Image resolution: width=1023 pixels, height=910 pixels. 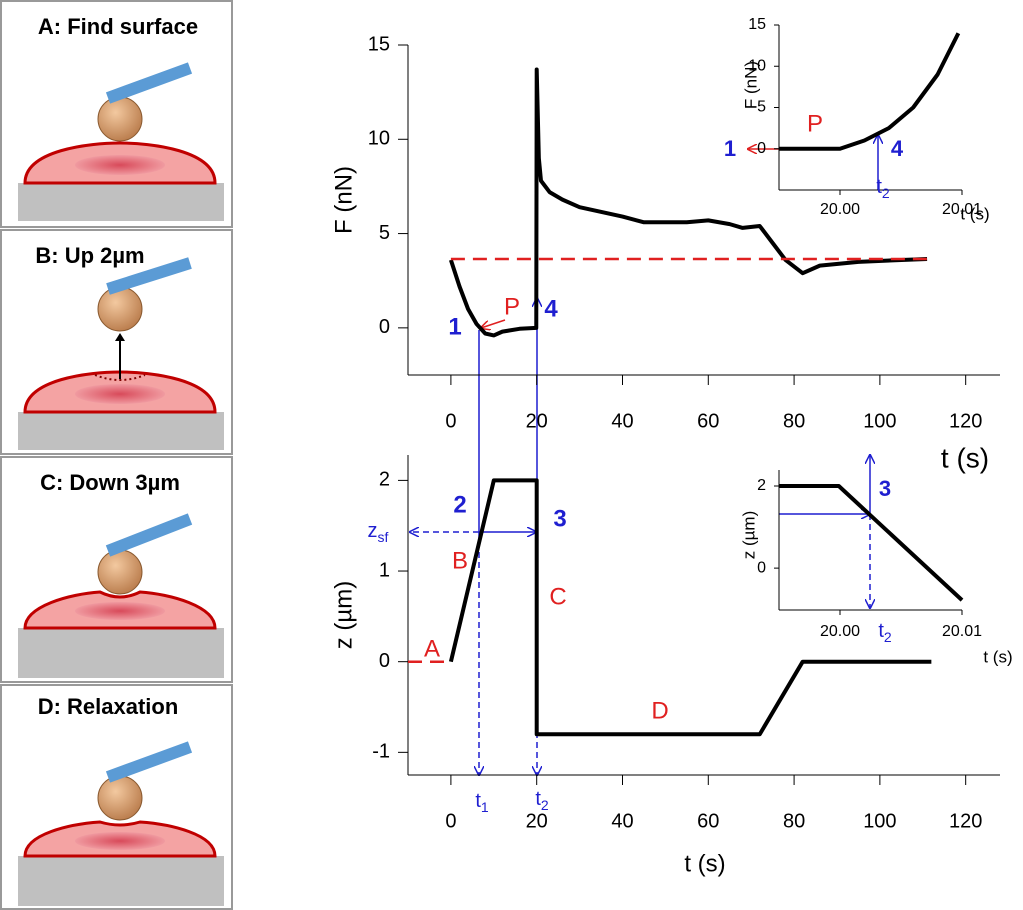 What do you see at coordinates (659, 710) in the screenshot?
I see `annotation: D` at bounding box center [659, 710].